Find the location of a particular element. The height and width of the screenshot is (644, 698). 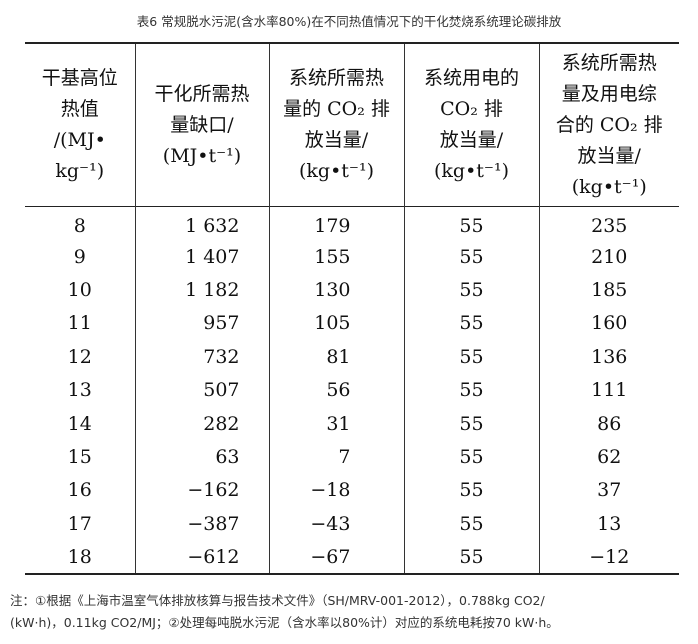

table-row: 10 1 182 130 55 185 is located at coordinates (352, 290).